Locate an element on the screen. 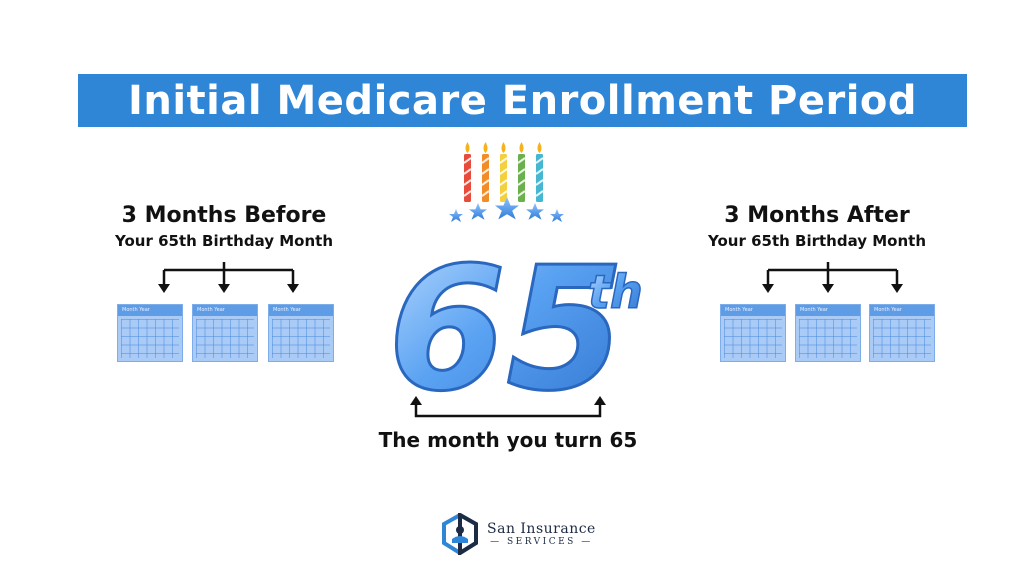 Image resolution: width=1024 pixels, height=576 pixels. calendar-before-2: Month Year is located at coordinates (225, 333).